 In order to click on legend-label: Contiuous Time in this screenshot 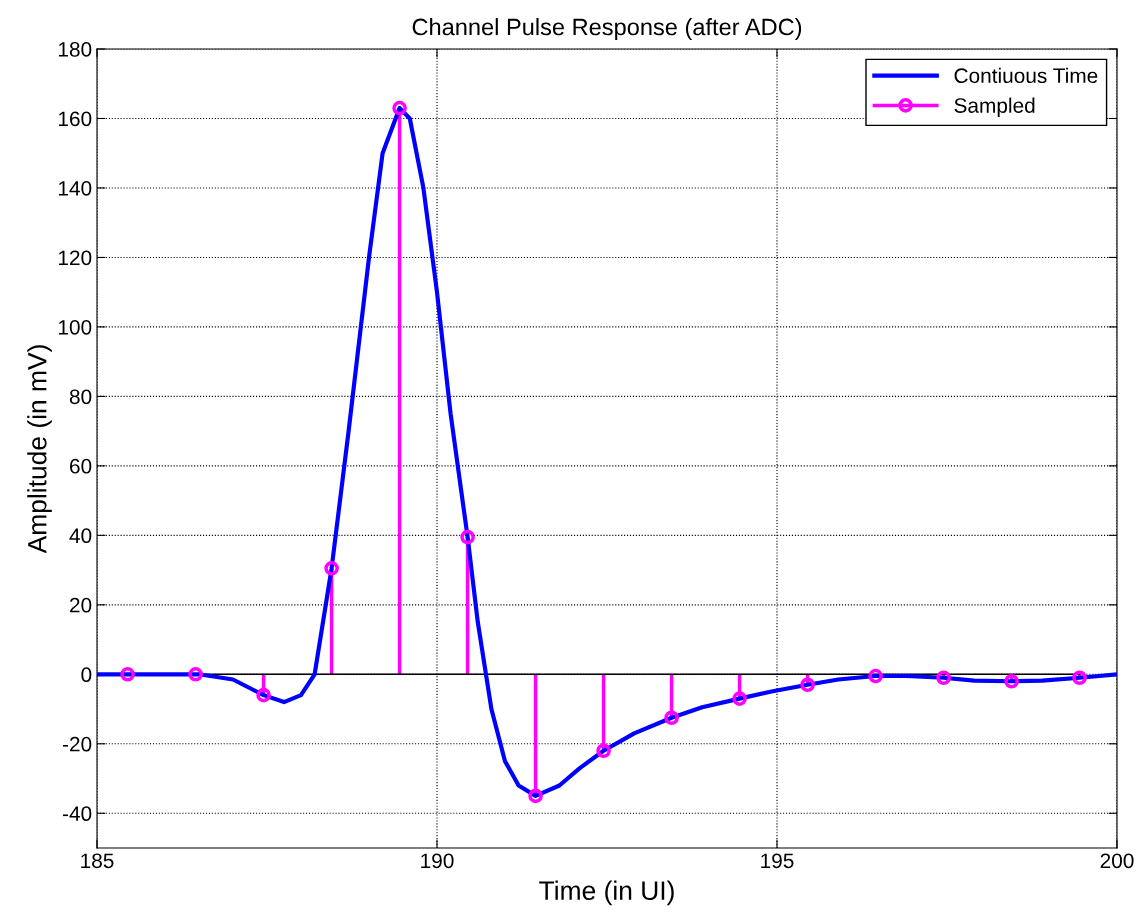, I will do `click(1026, 75)`.